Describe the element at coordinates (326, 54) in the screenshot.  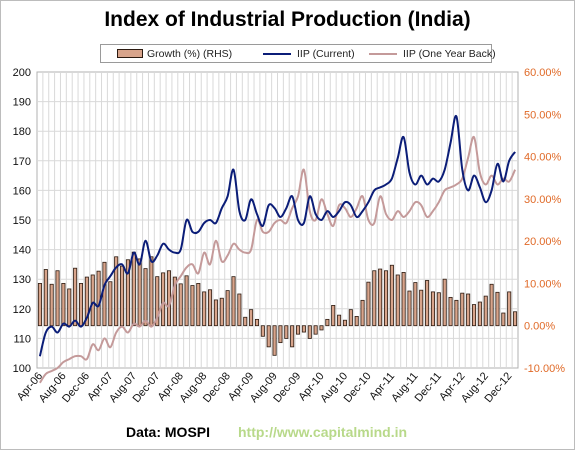
I see `legend-label-iip-current: IIP (Current)` at that location.